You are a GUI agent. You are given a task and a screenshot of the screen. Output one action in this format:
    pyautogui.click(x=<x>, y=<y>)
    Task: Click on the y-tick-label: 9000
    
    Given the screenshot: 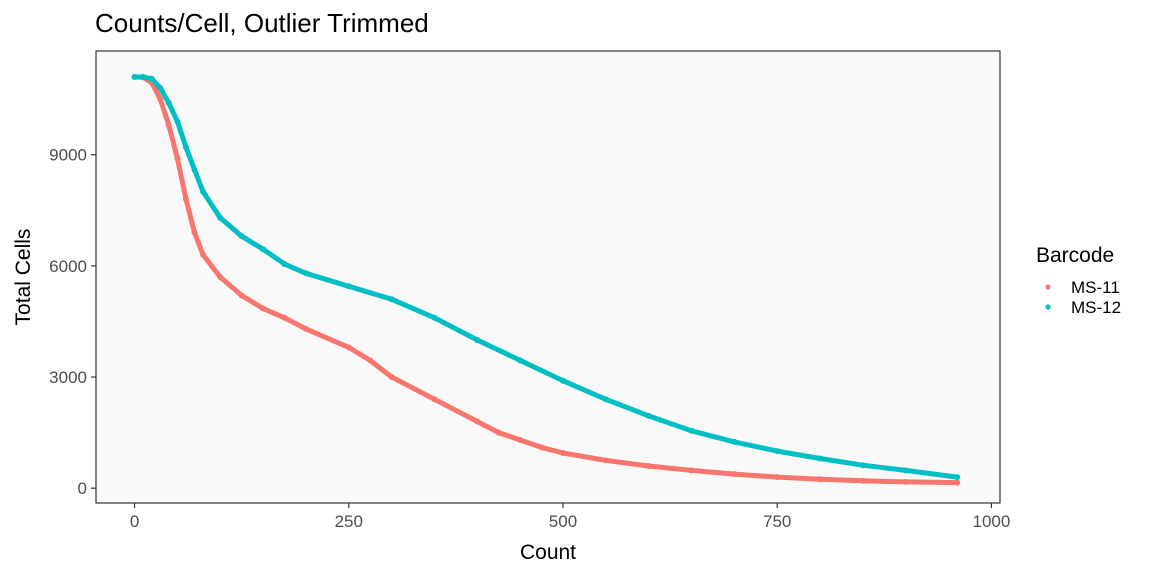 What is the action you would take?
    pyautogui.click(x=68, y=155)
    